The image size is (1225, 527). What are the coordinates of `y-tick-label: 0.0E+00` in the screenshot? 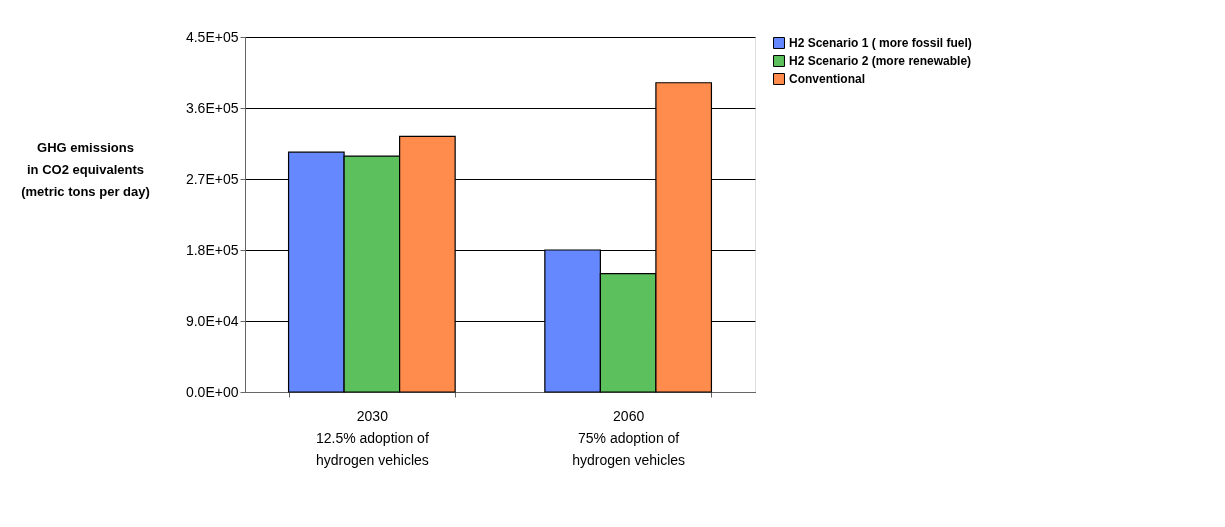 It's located at (212, 391).